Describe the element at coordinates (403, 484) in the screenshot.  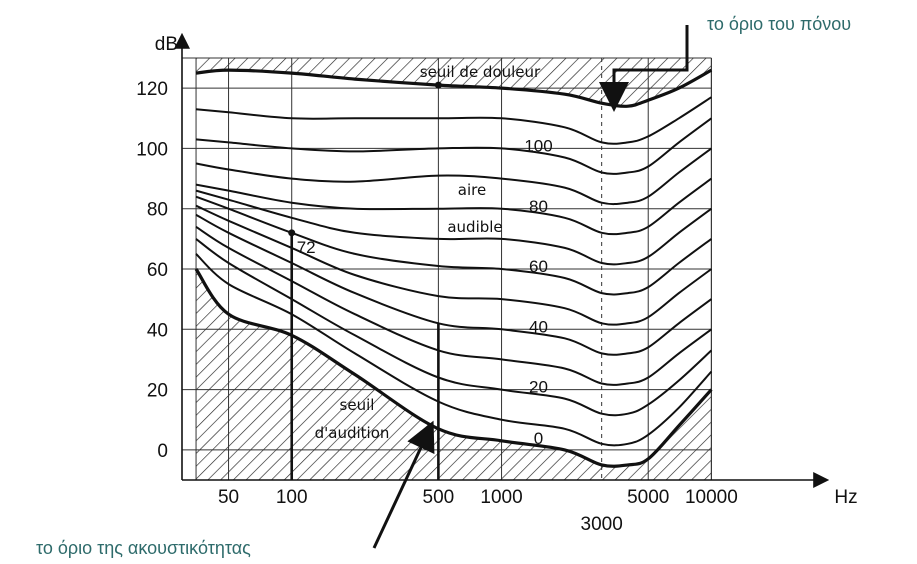
I see `hearing-annotation-arrow` at that location.